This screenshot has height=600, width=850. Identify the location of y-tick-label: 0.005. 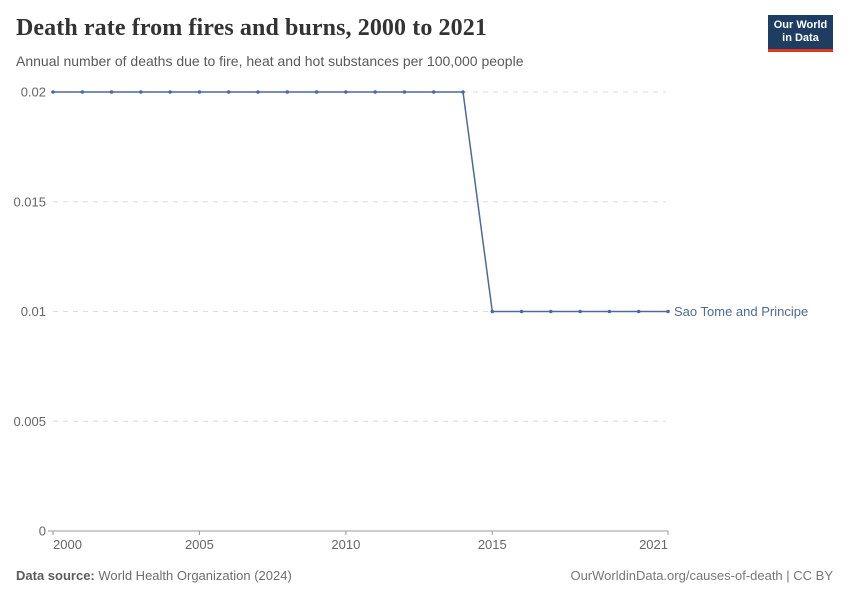
(29, 421).